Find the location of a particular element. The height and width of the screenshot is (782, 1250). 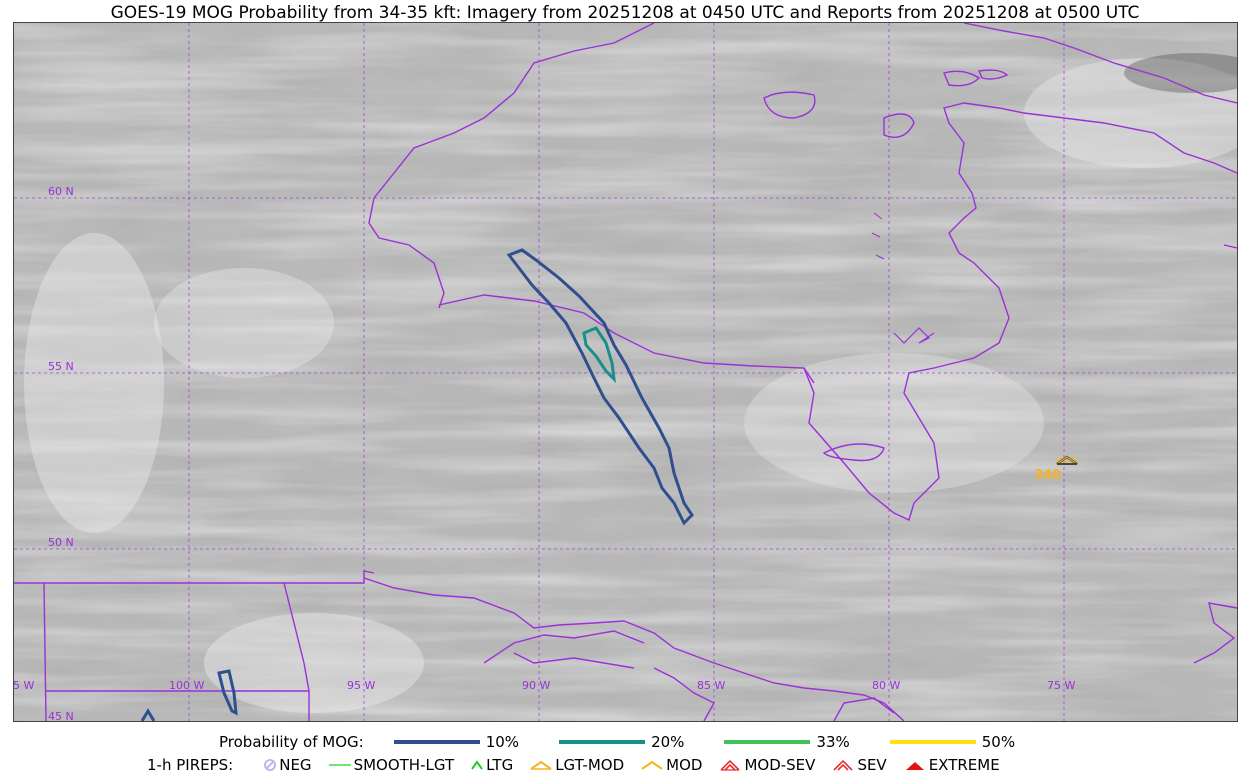

longitude-labels: 105 W 100 W 95 W 90 W 85 W 80 W 75 W is located at coordinates (544, 685).